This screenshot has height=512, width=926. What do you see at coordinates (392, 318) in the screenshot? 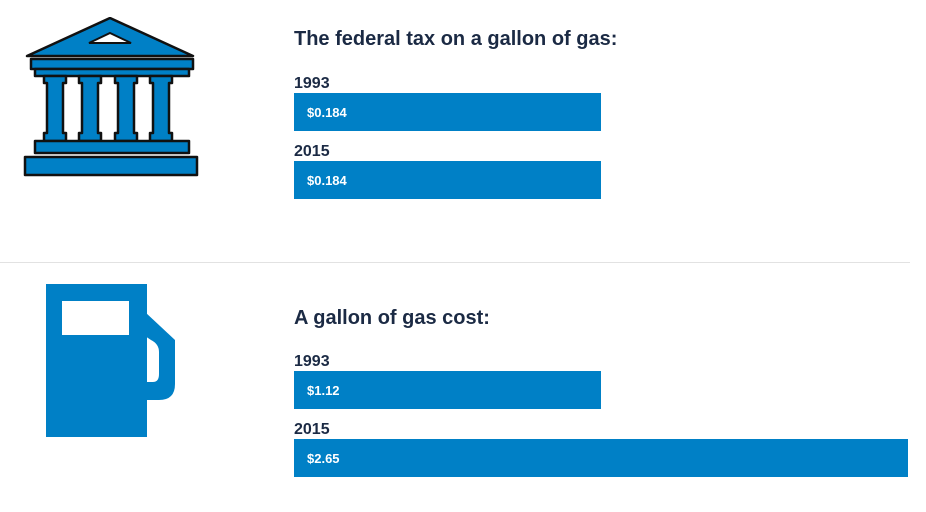
I see `chart-title: A gallon of gas cost:` at bounding box center [392, 318].